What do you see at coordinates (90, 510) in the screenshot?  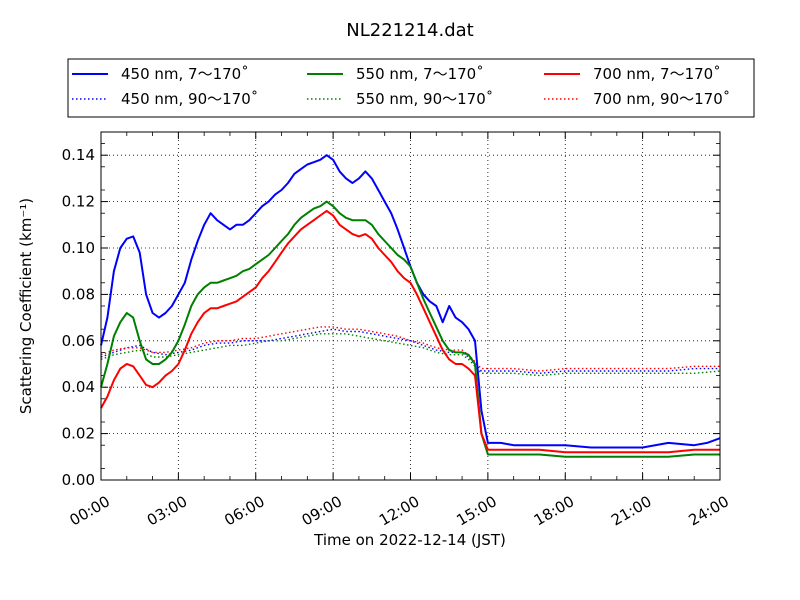 I see `x-tick-label: 00:00` at bounding box center [90, 510].